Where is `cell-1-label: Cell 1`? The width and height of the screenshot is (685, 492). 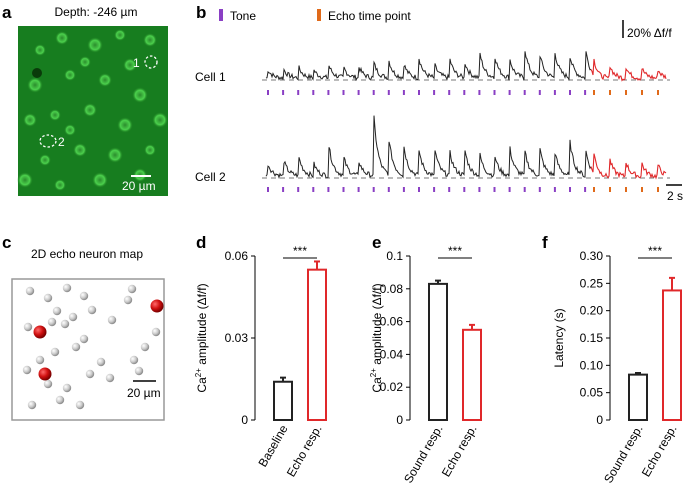 cell-1-label: Cell 1 is located at coordinates (210, 77).